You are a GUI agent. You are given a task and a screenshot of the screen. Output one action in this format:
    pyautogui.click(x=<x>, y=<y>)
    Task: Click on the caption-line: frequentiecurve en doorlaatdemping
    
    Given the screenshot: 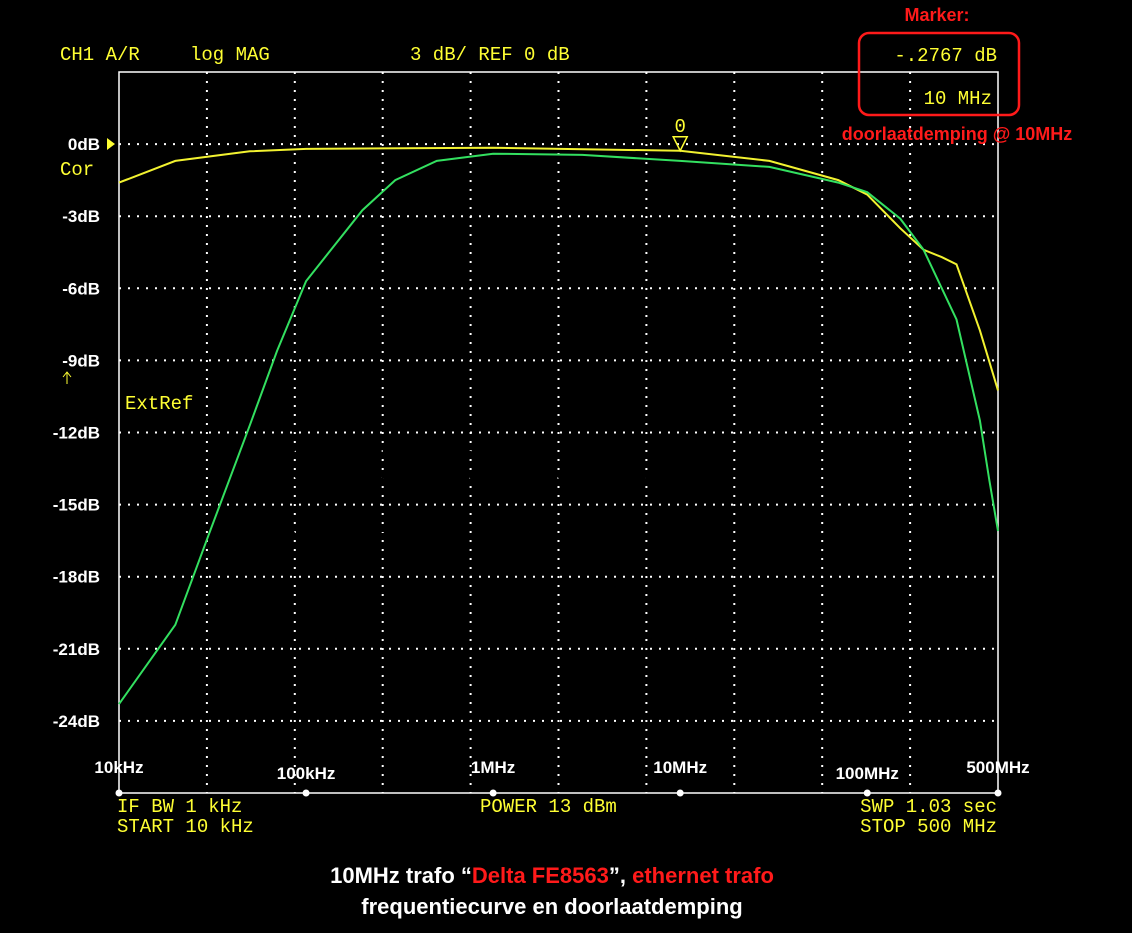 What is the action you would take?
    pyautogui.click(x=551, y=906)
    